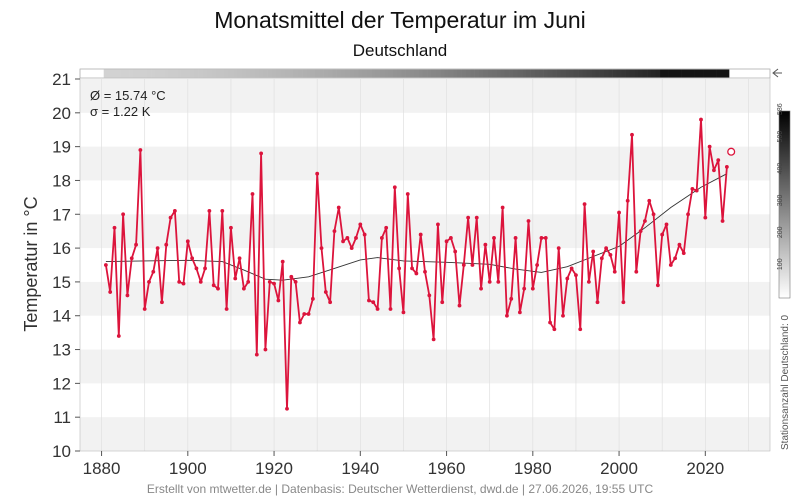 The height and width of the screenshot is (500, 800). Describe the element at coordinates (31, 263) in the screenshot. I see `y-axis-label: Temperatur in °C` at that location.